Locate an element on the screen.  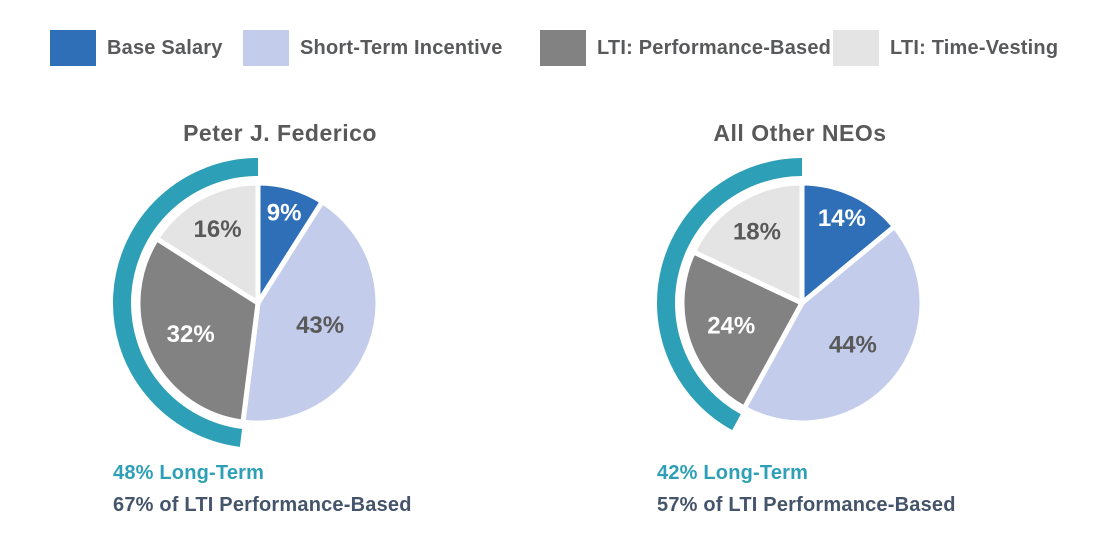
pie-slice-label-short-term-incentive: 44% is located at coordinates (853, 345).